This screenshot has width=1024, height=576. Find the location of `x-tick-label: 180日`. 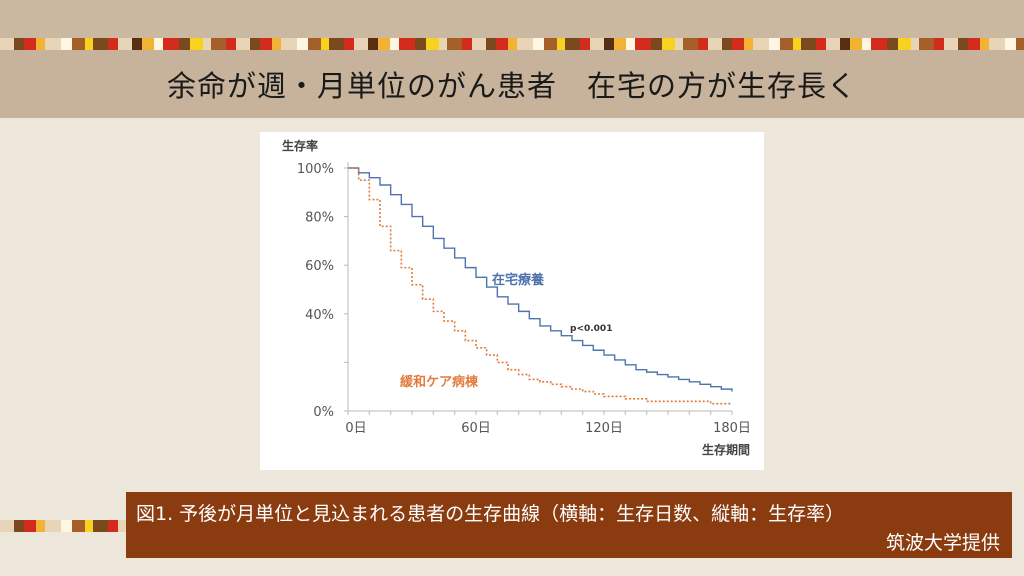

x-tick-label: 180日 is located at coordinates (732, 428).